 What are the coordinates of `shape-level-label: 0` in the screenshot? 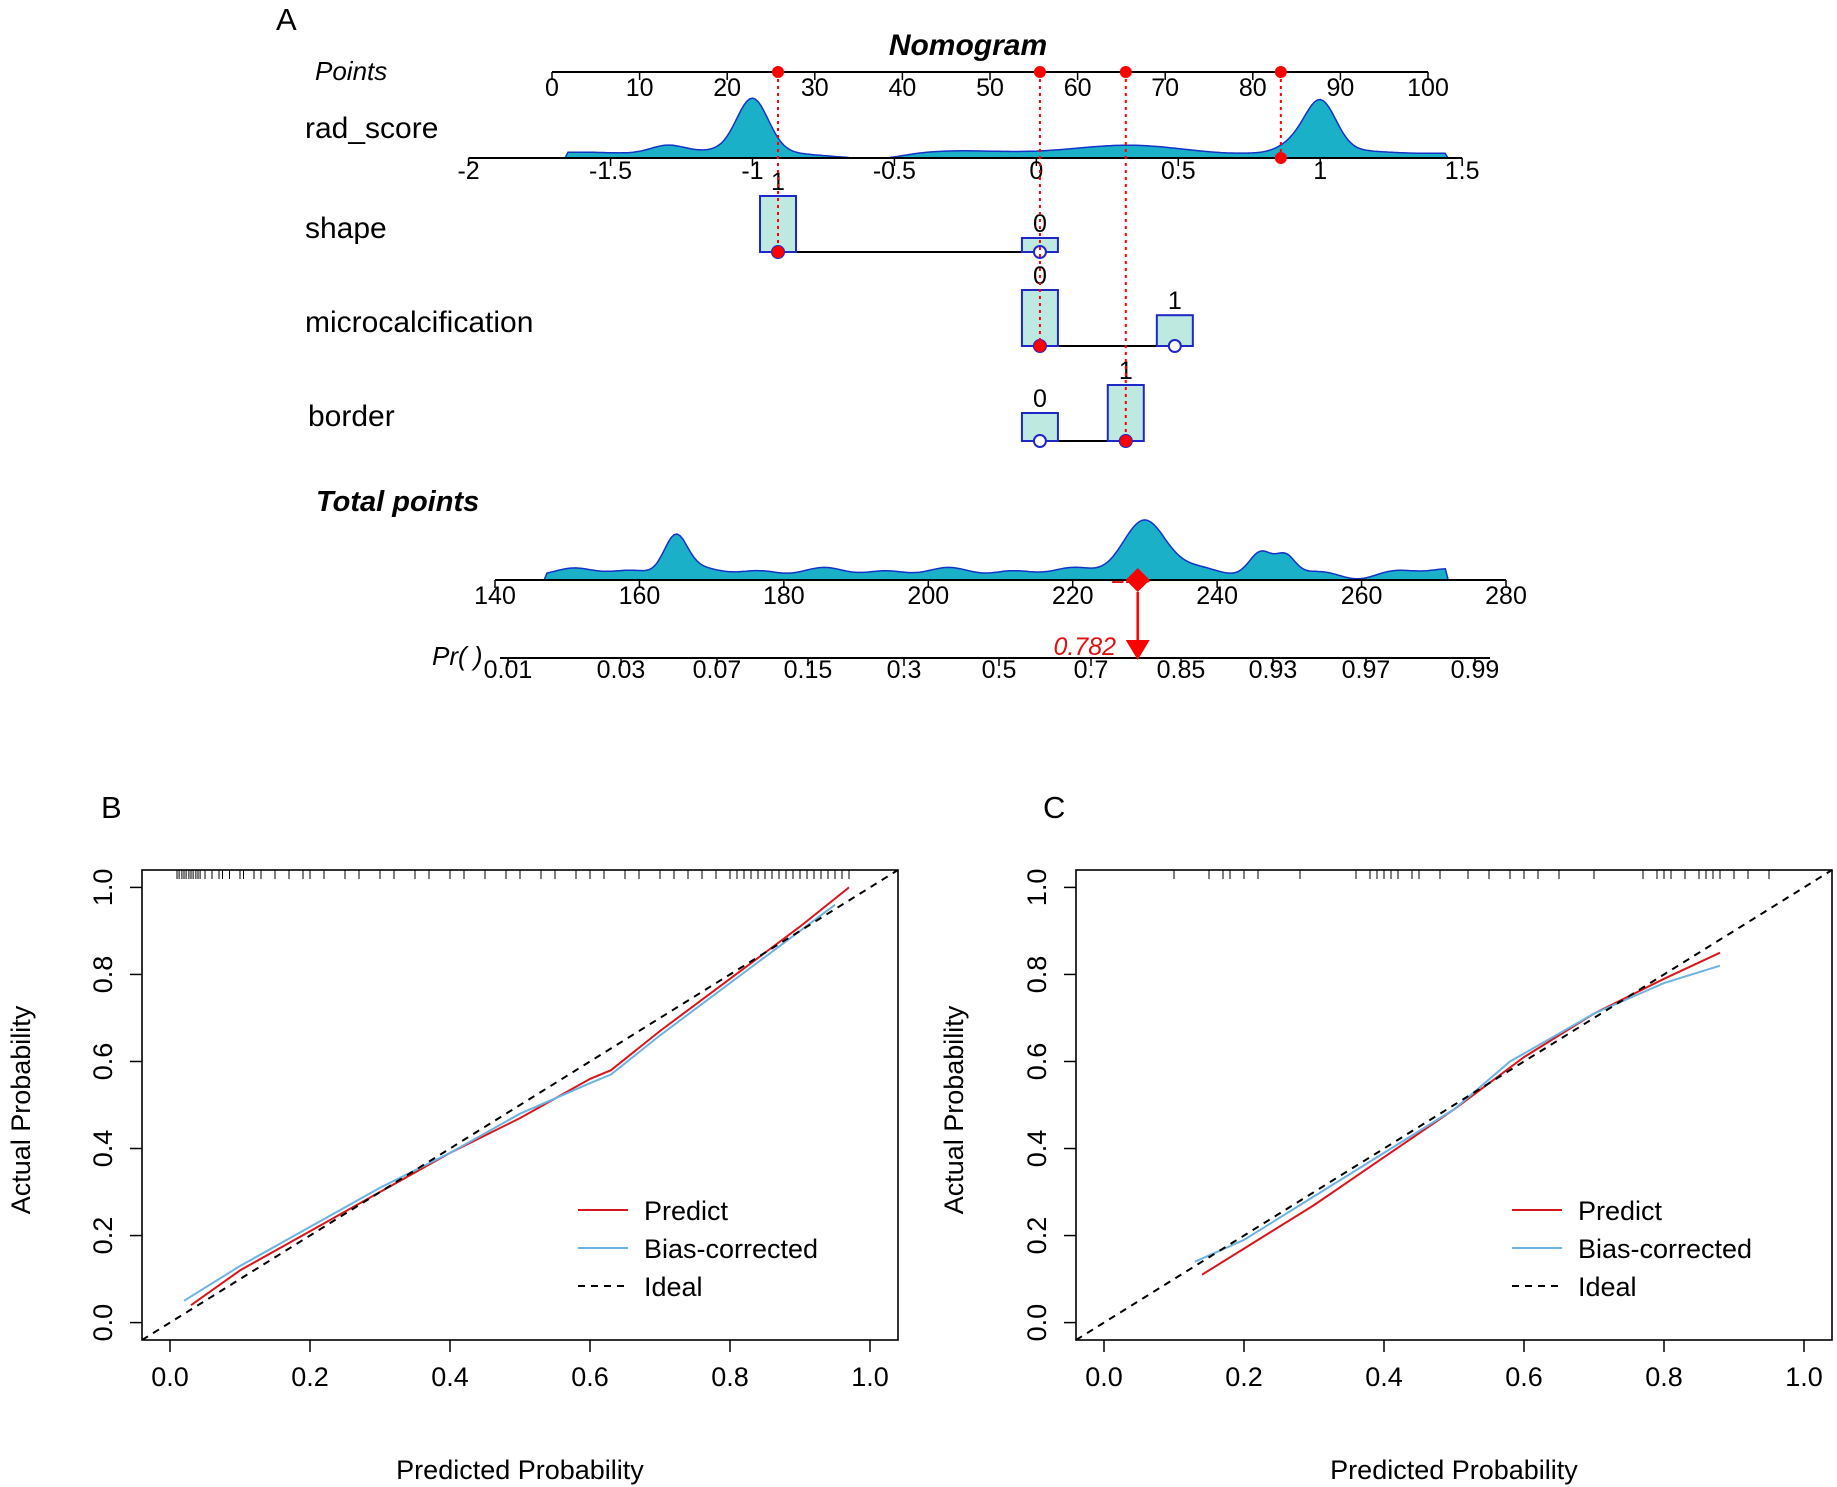 It's located at (1040, 224).